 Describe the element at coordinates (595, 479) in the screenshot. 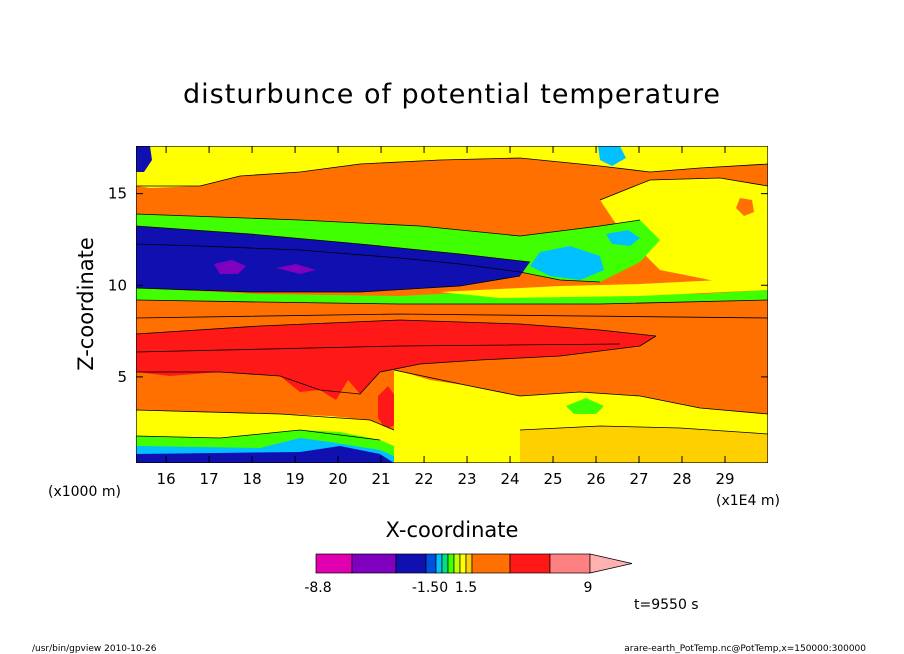

I see `x-tick-label: 26` at that location.